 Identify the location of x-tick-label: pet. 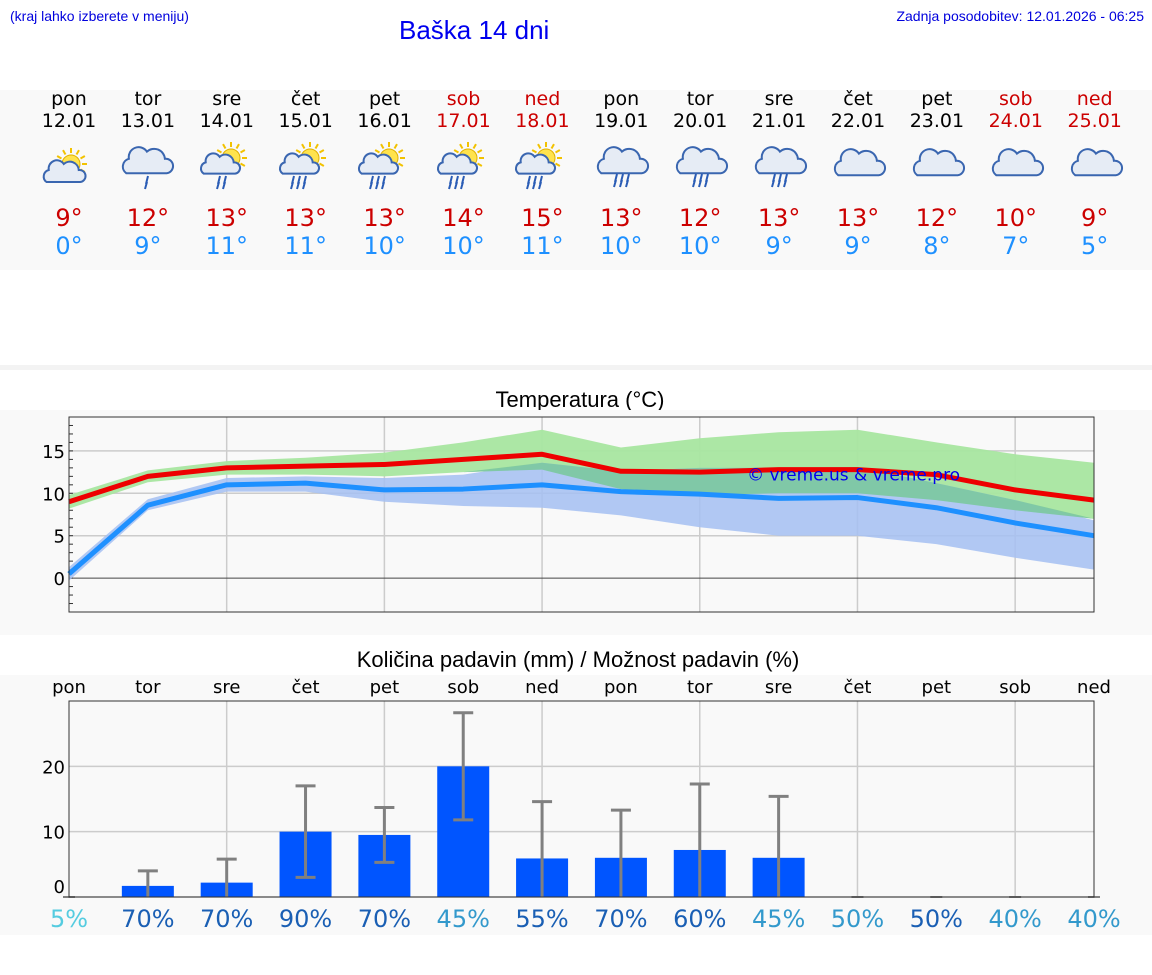
(937, 687).